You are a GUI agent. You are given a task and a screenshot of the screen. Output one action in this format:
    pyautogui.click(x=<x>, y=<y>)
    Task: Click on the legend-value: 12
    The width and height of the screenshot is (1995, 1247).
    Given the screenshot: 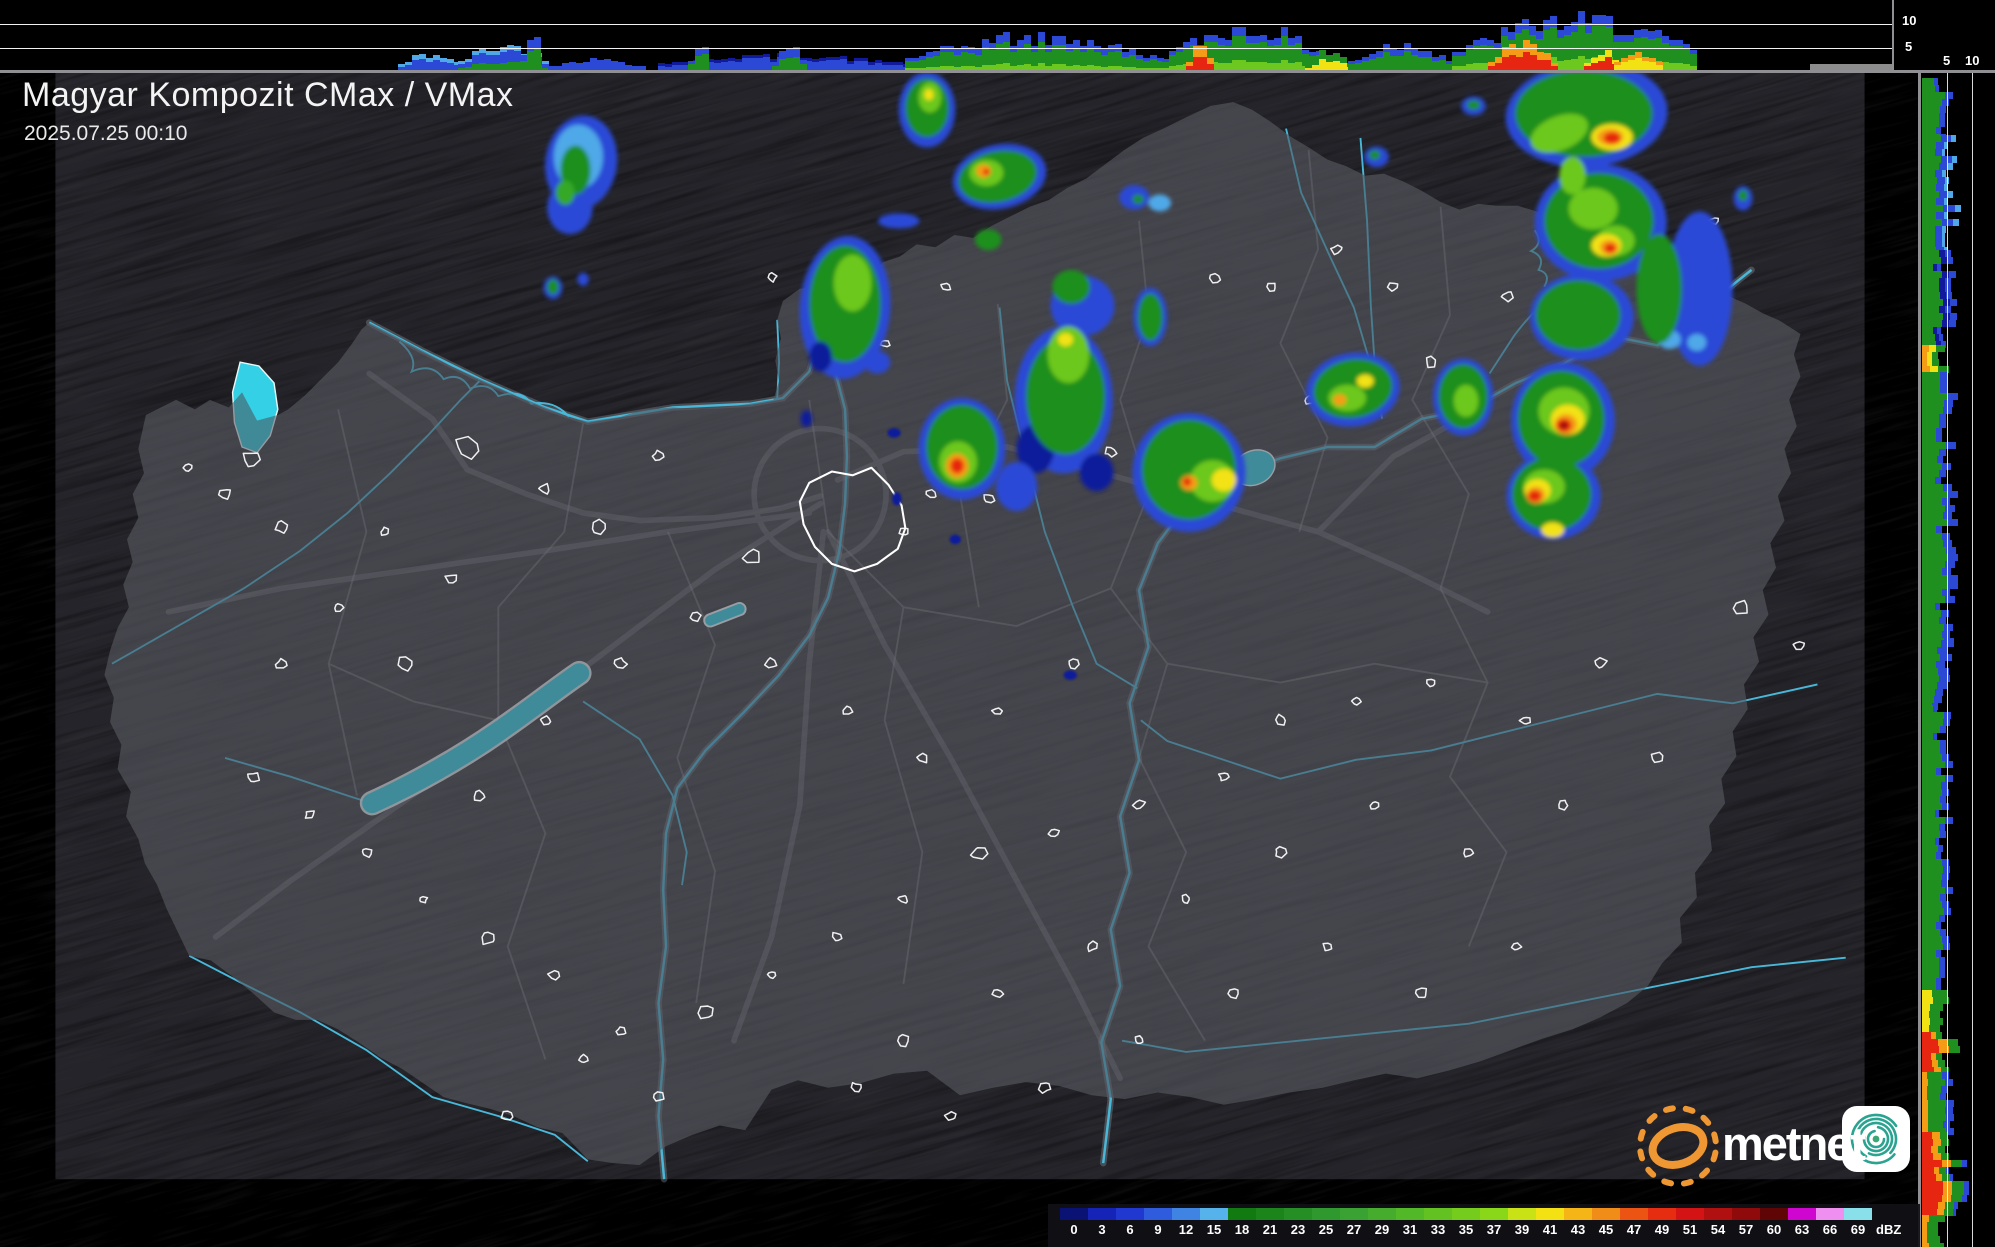 What is the action you would take?
    pyautogui.click(x=1186, y=1229)
    